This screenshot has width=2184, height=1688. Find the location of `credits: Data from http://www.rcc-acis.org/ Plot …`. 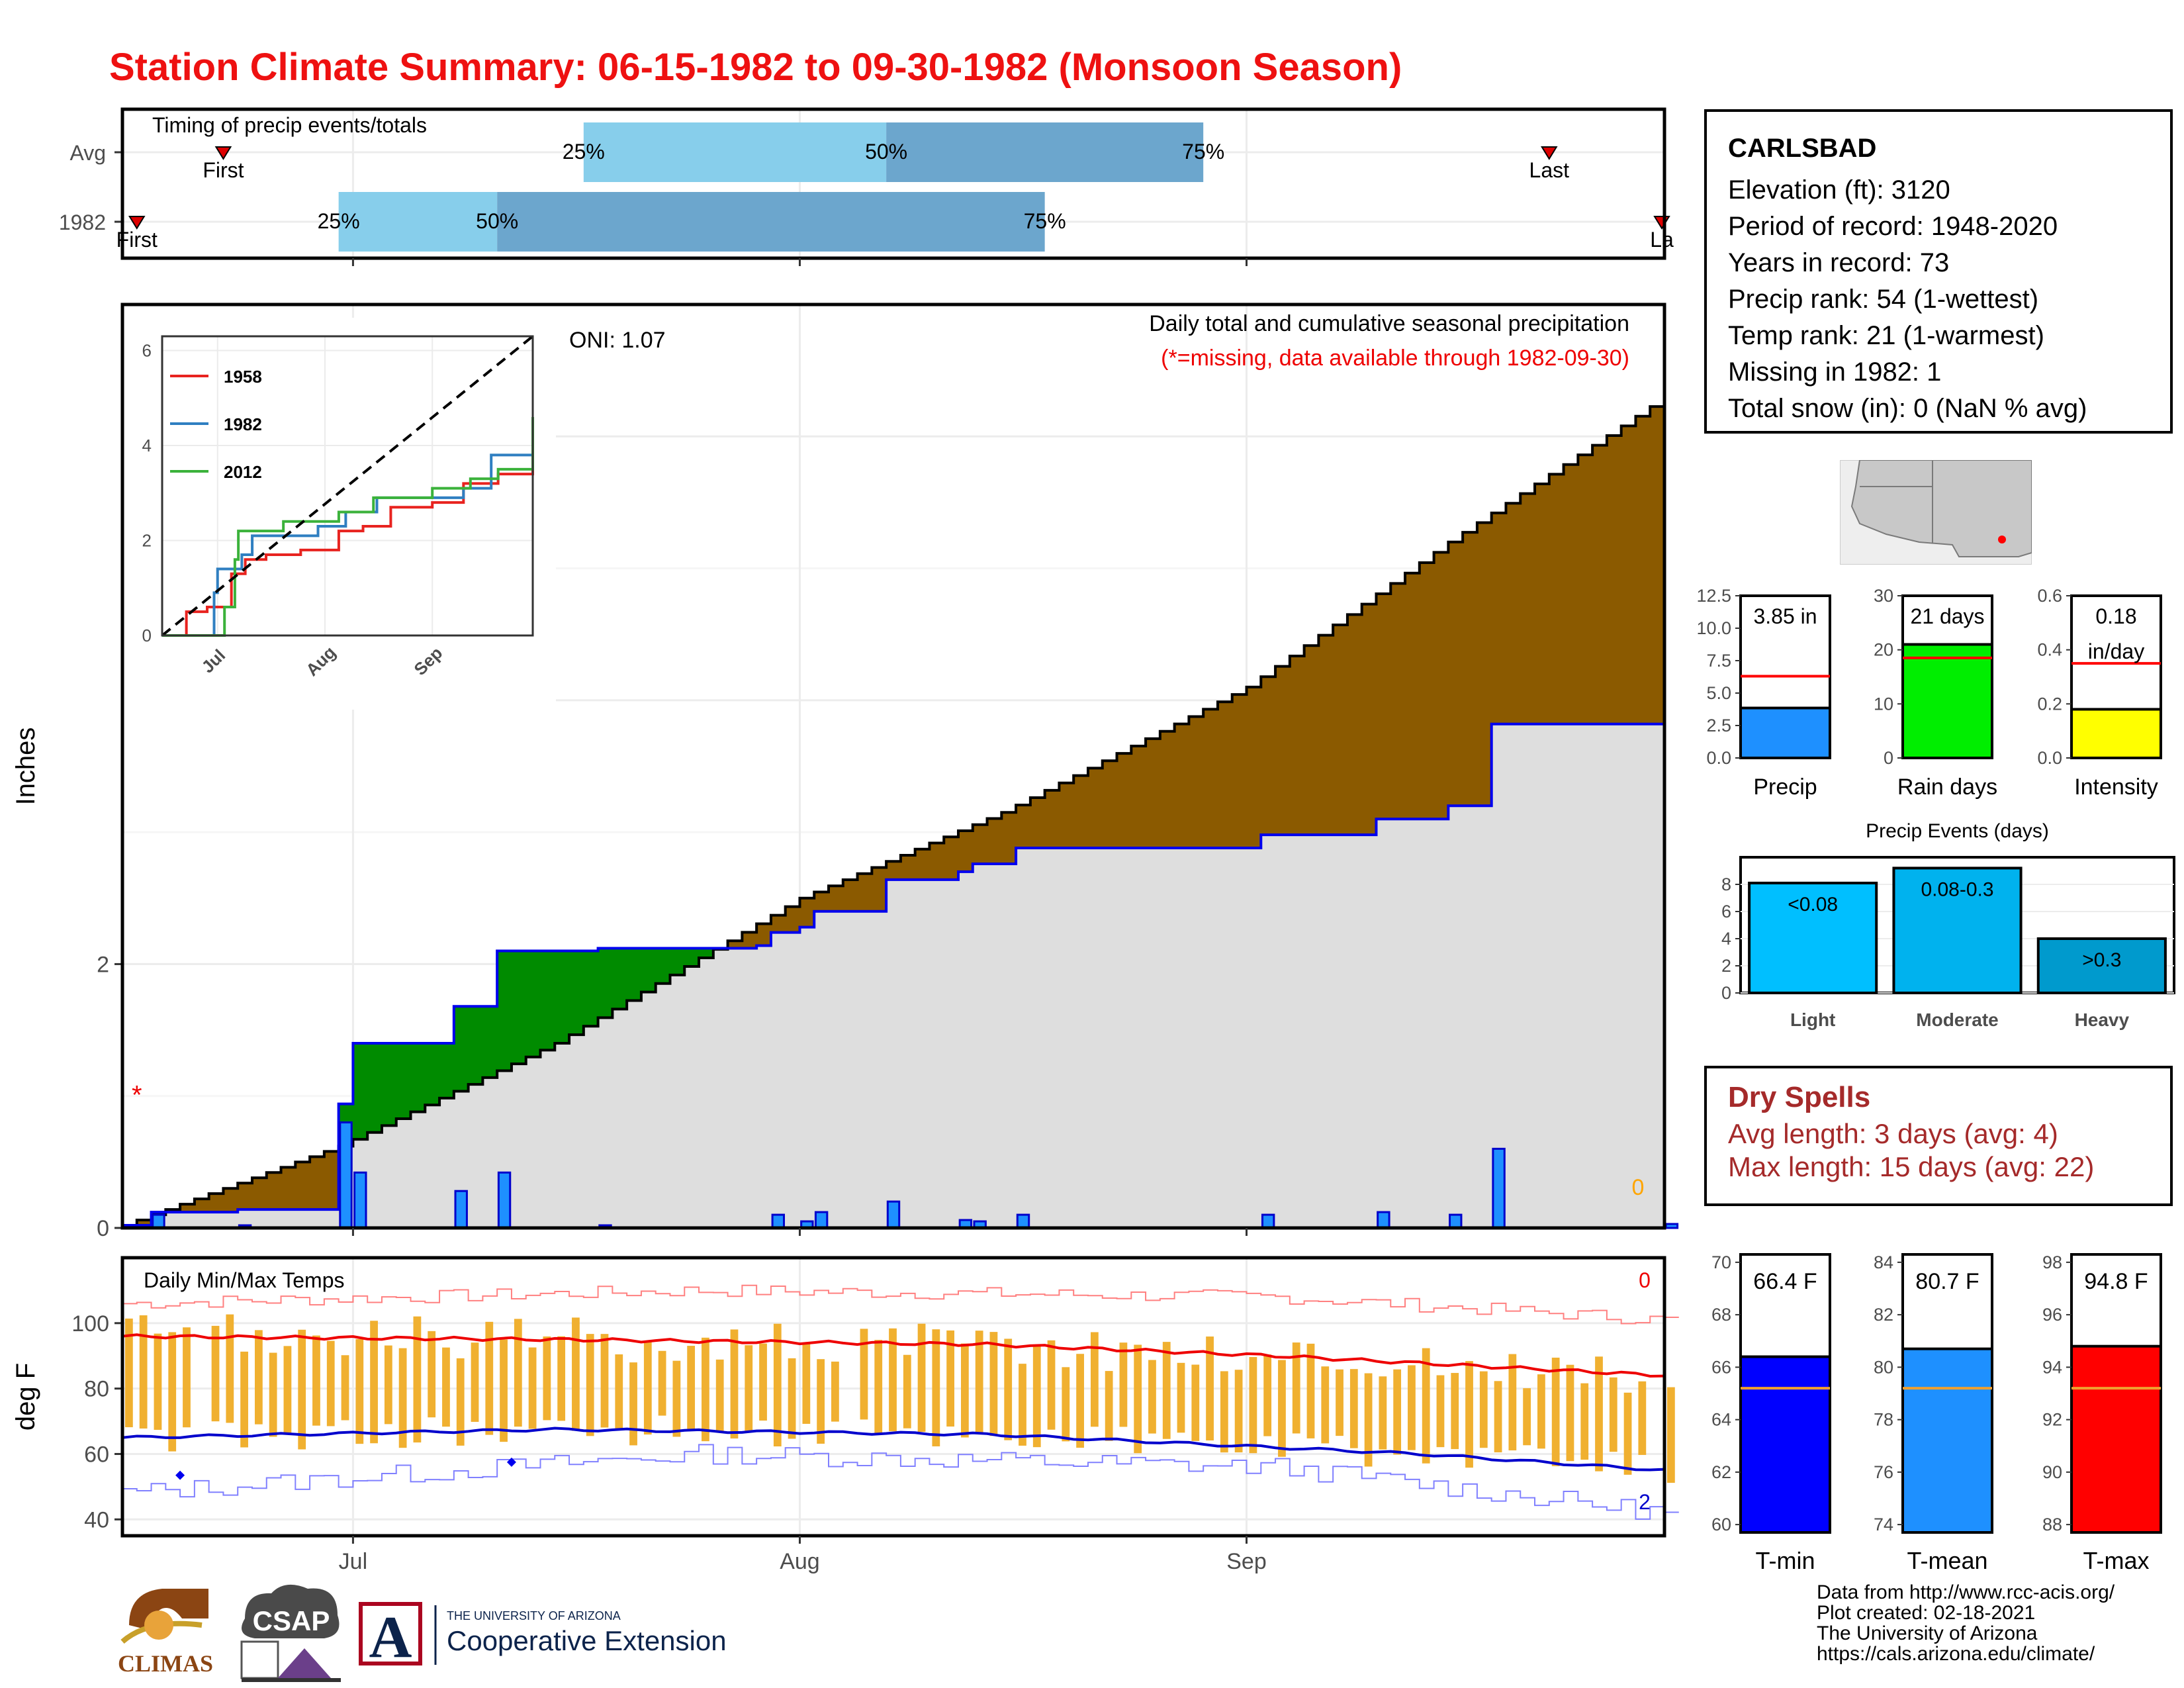

credits: Data from http://www.rcc-acis.org/ Plot … is located at coordinates (1966, 1623).